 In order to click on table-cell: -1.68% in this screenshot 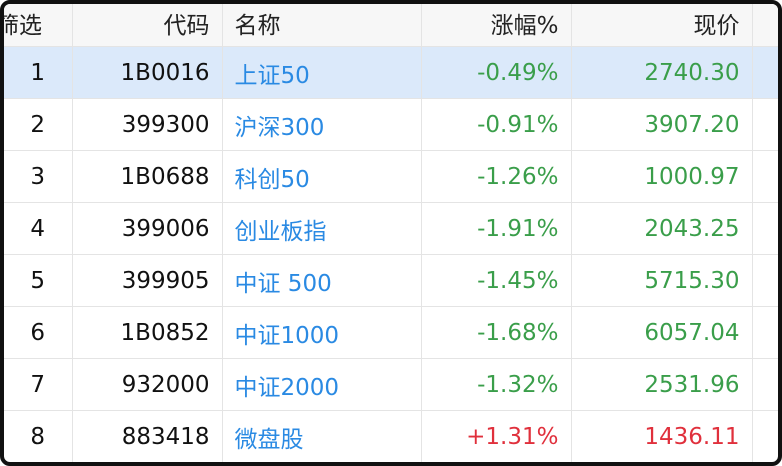, I will do `click(496, 332)`.